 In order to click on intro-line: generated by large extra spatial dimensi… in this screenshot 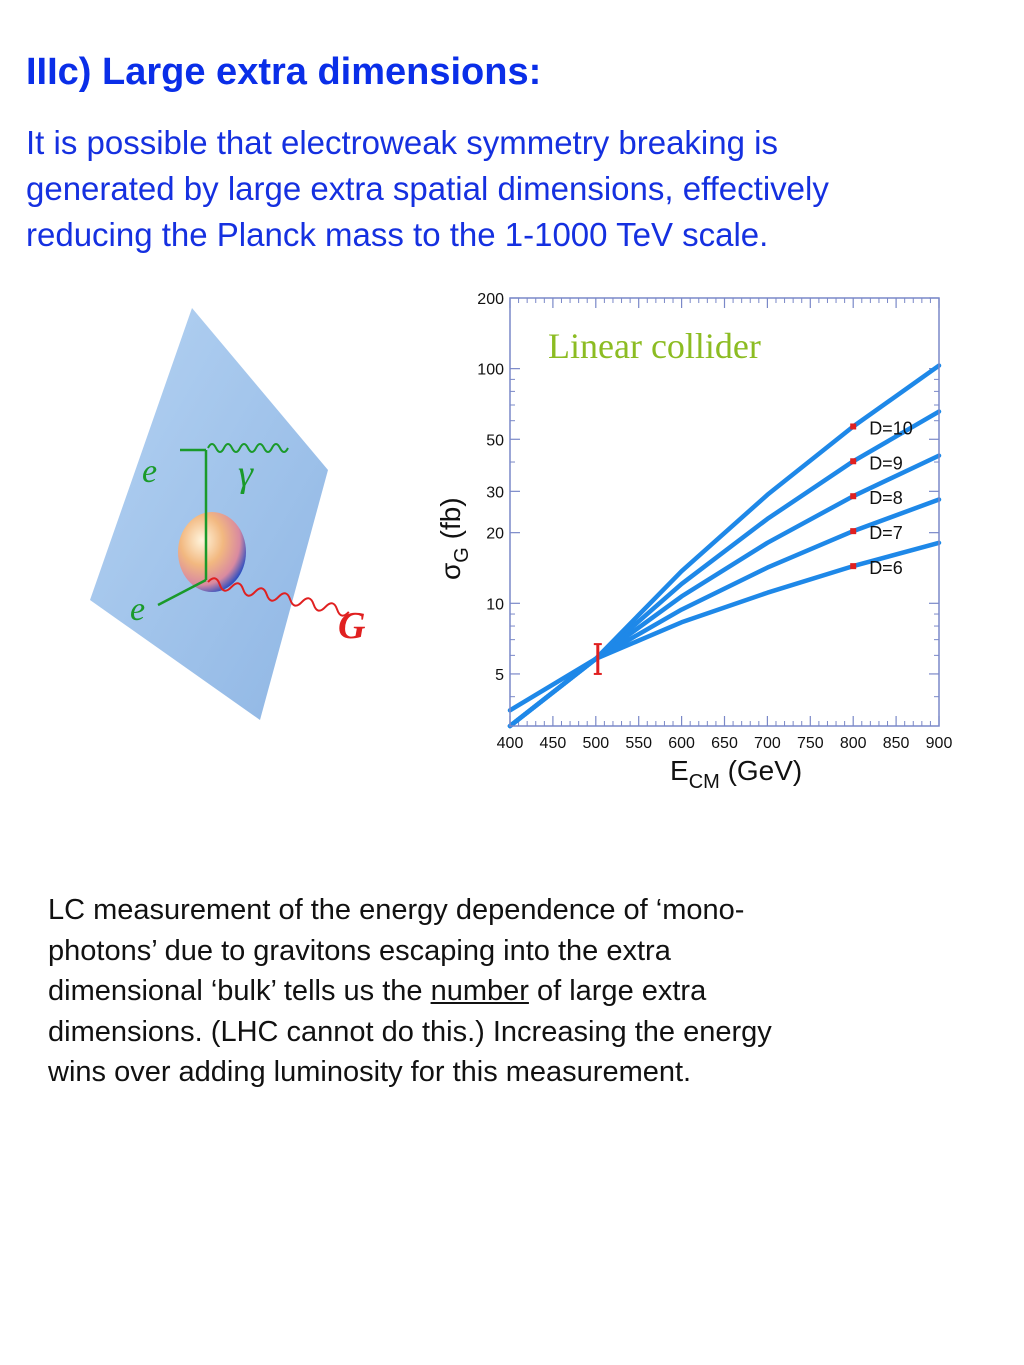, I will do `click(427, 188)`.